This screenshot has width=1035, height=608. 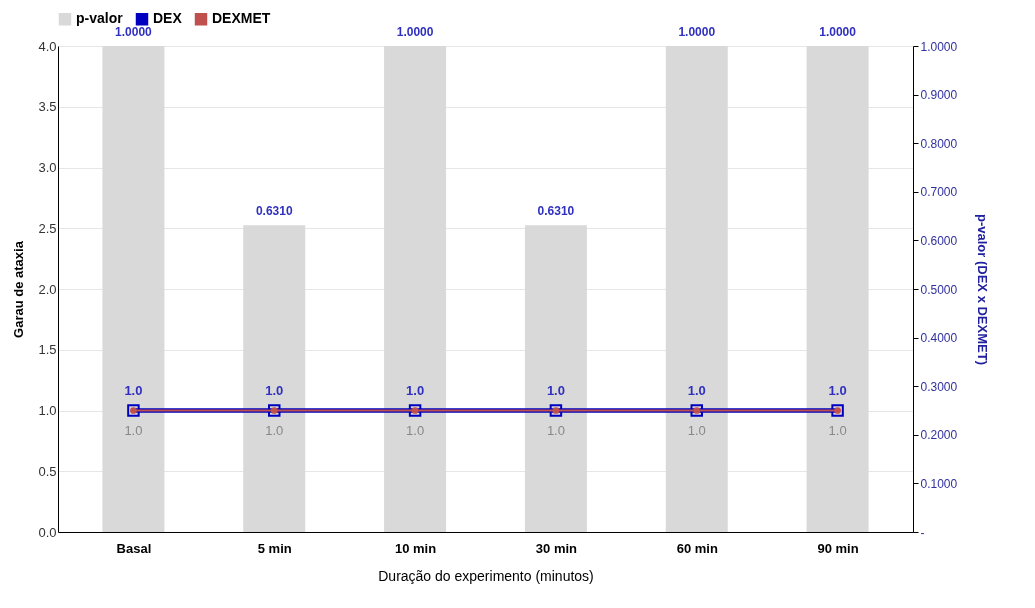 What do you see at coordinates (47, 471) in the screenshot?
I see `y-tick-label: 0.5` at bounding box center [47, 471].